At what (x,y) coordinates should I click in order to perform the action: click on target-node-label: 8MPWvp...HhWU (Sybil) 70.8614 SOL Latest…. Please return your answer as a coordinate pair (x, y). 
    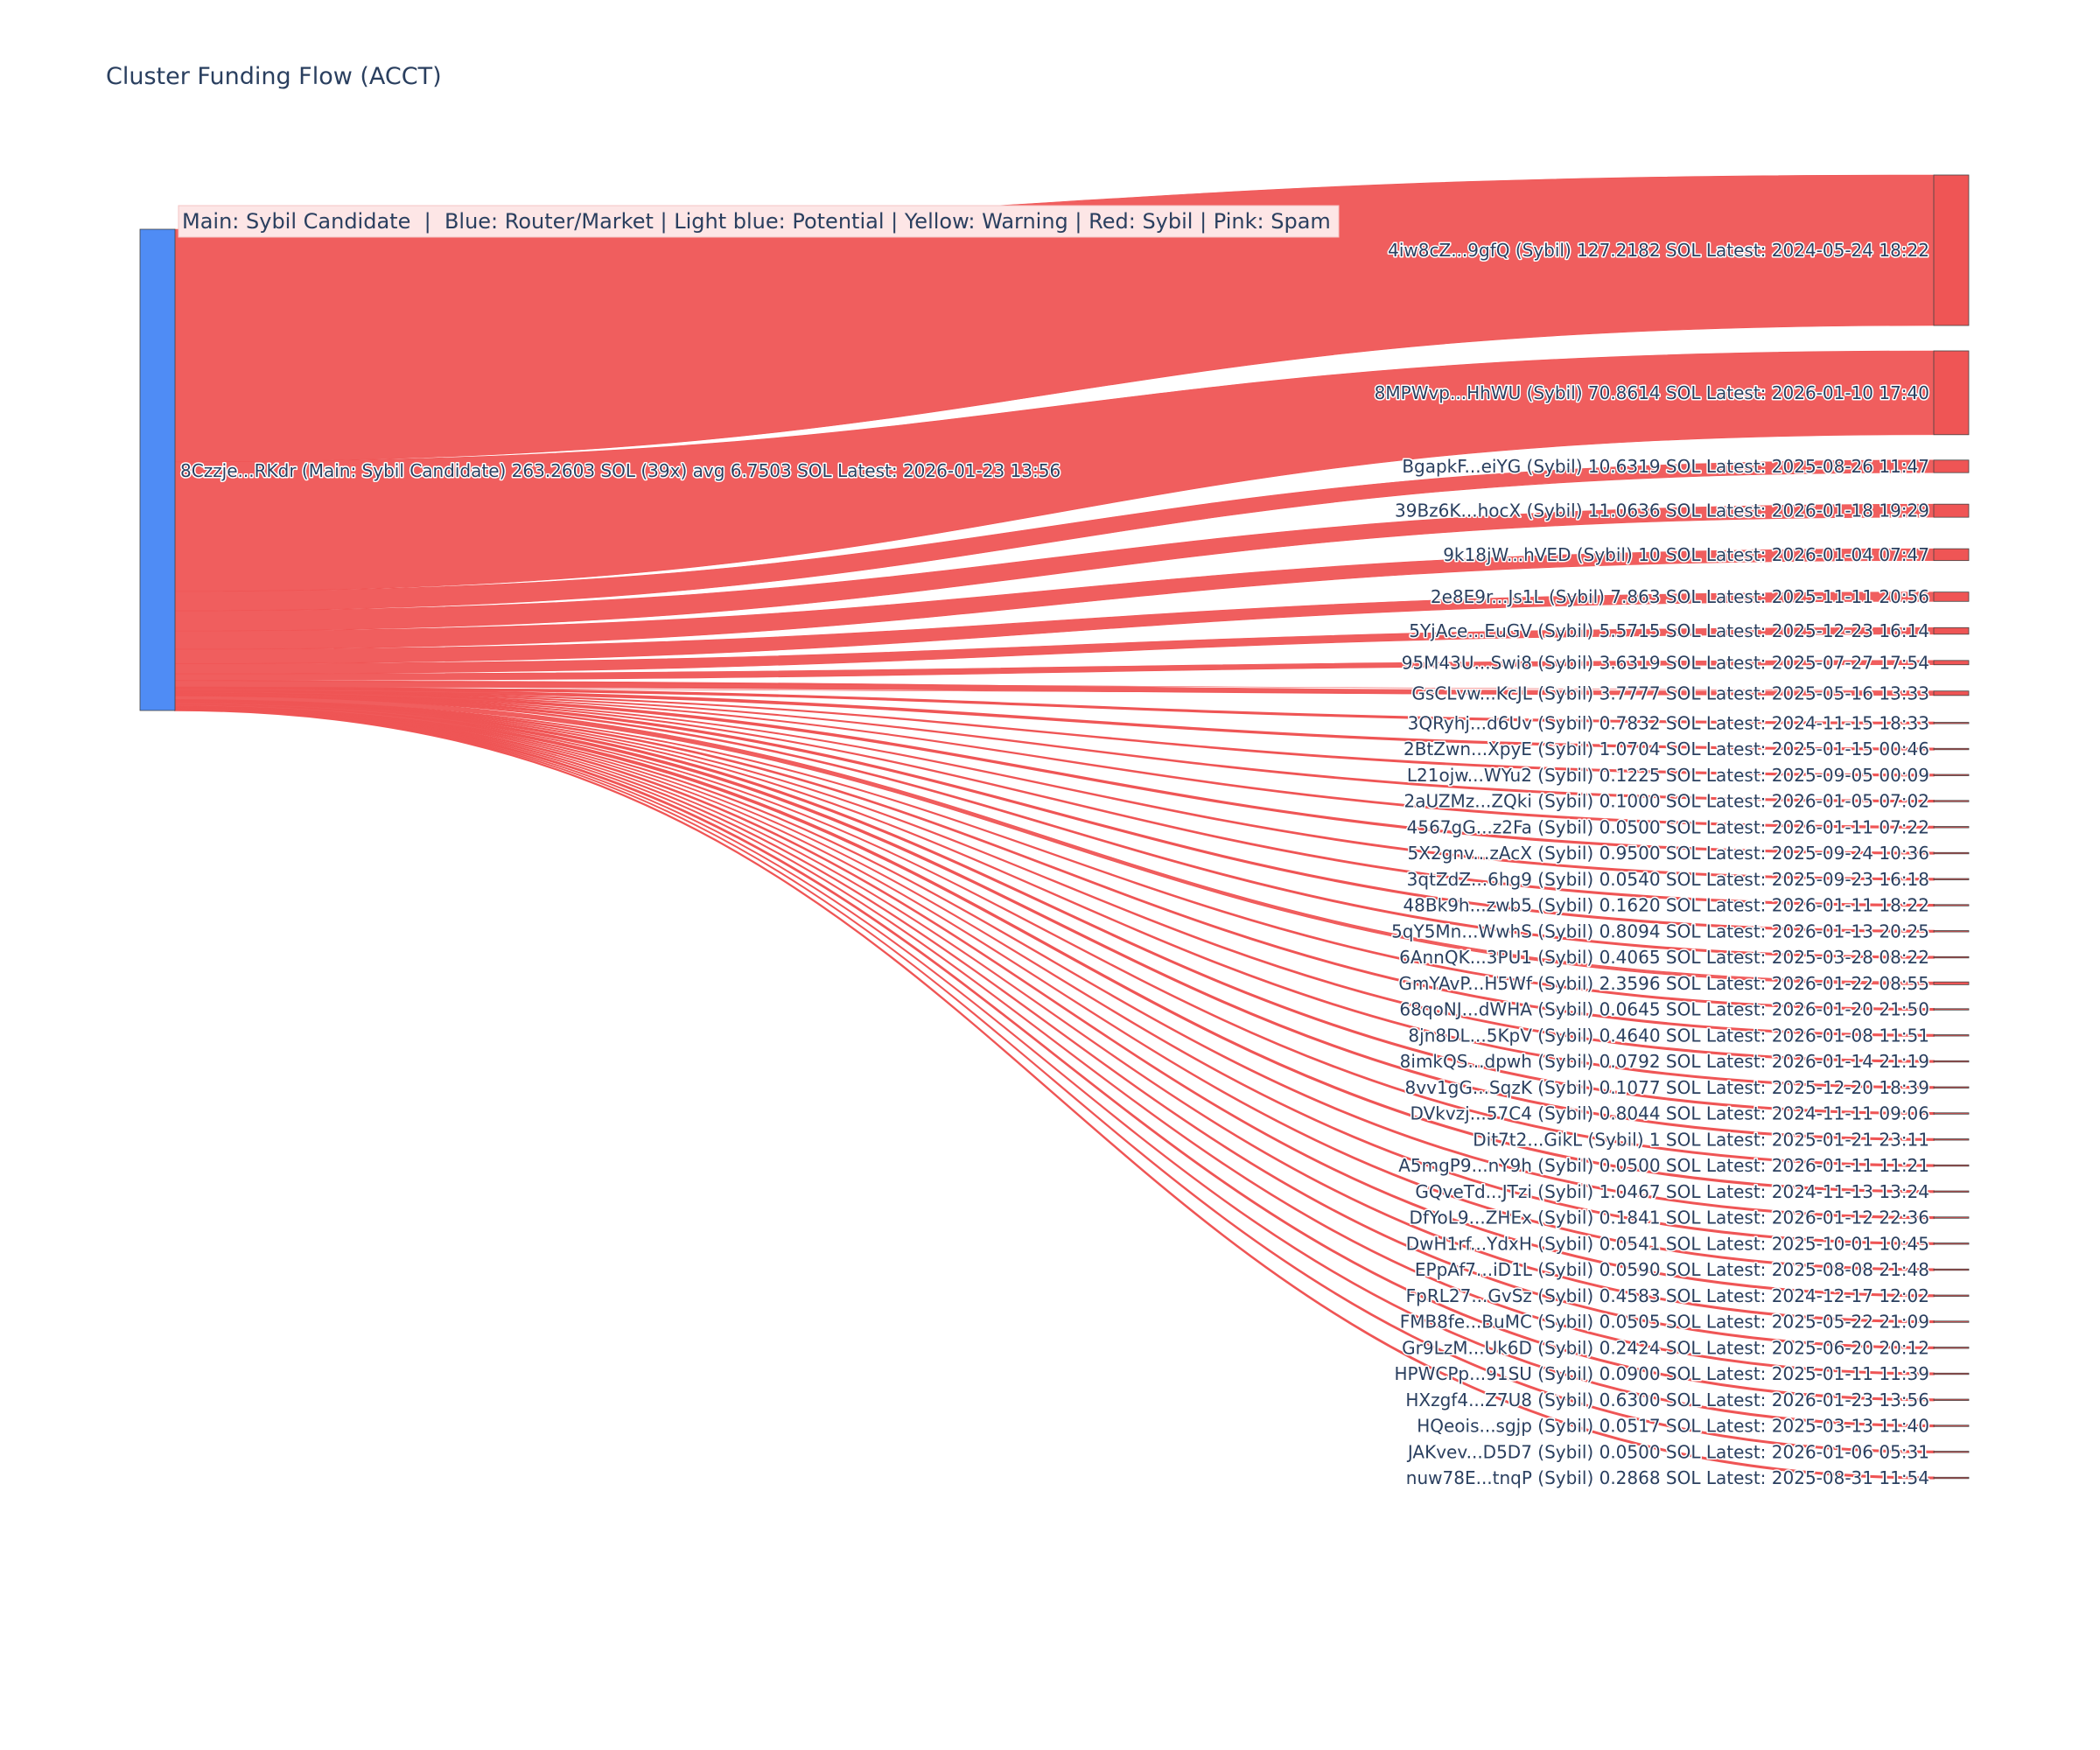
    Looking at the image, I should click on (1652, 392).